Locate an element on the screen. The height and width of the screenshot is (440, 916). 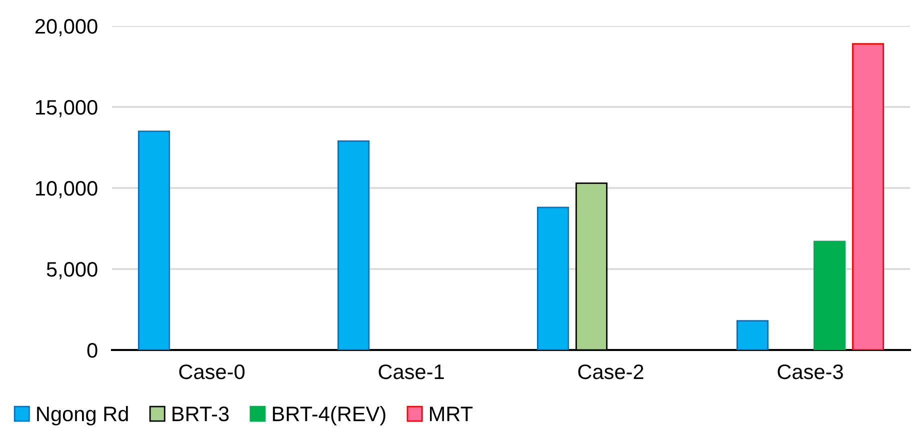
y-tick-label: 10,000 is located at coordinates (67, 189).